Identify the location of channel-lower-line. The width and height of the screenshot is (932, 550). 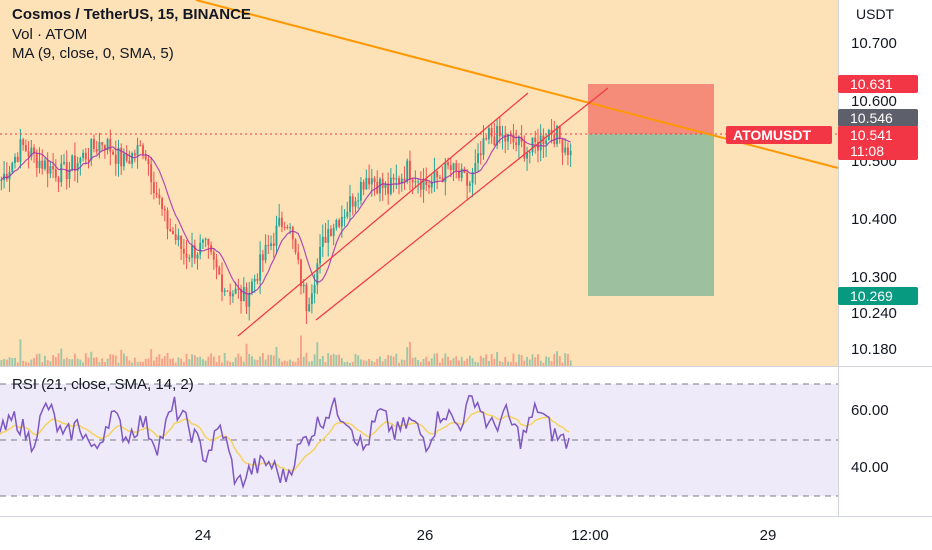
(462, 204).